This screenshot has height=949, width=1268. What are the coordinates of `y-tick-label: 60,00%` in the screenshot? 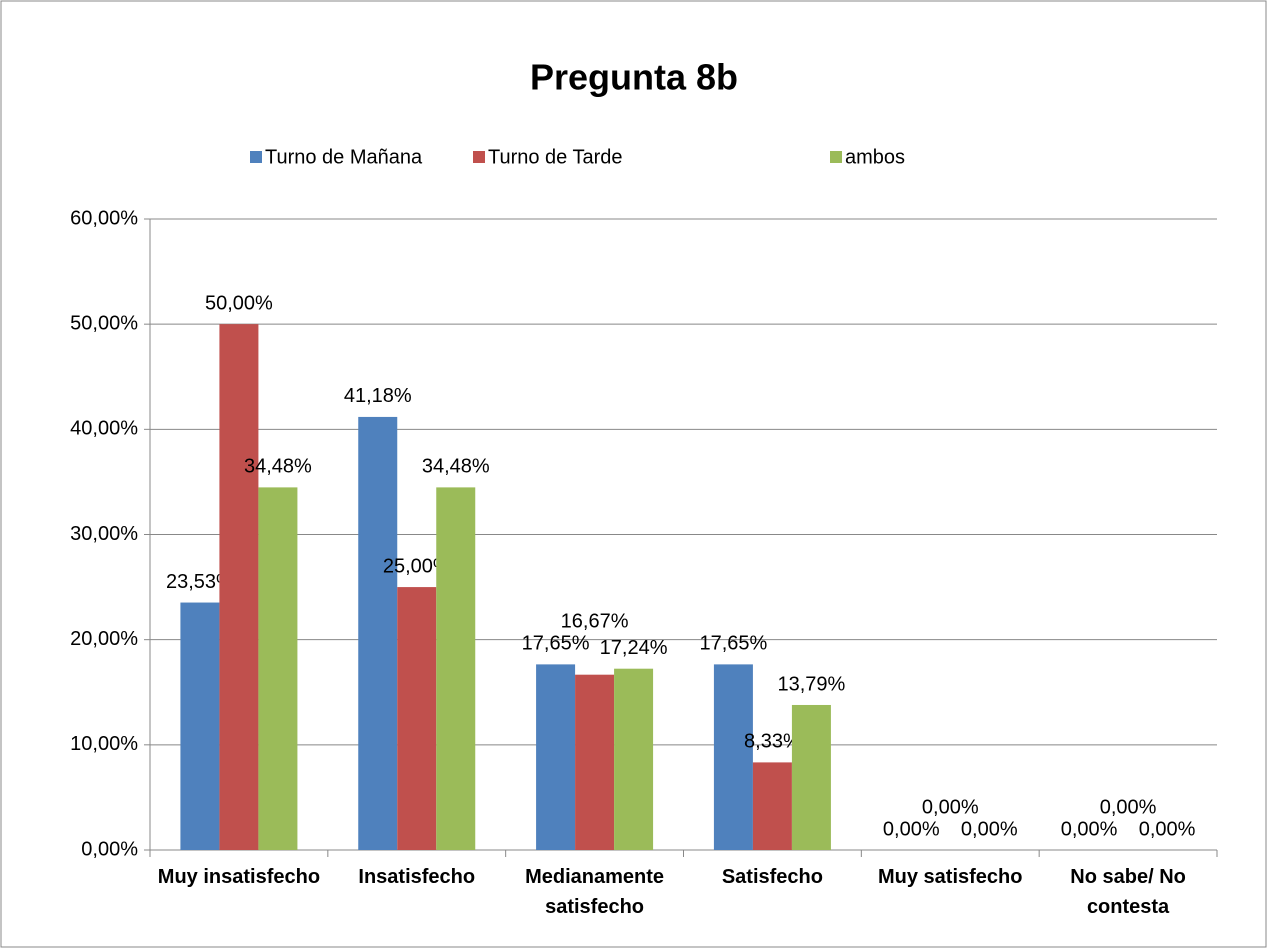 It's located at (104, 218).